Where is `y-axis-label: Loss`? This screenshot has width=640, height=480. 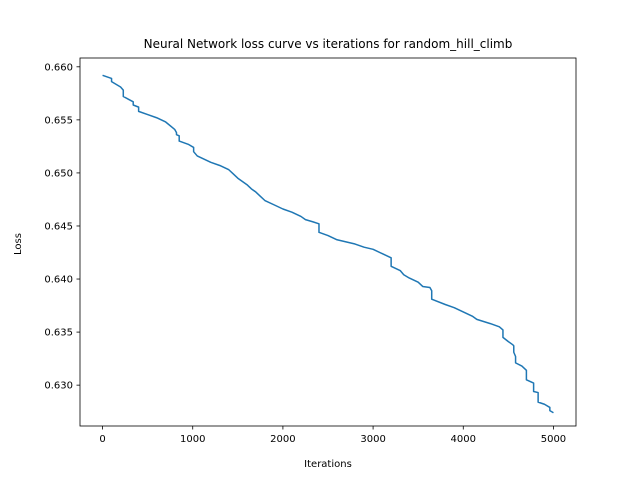
y-axis-label: Loss is located at coordinates (18, 244).